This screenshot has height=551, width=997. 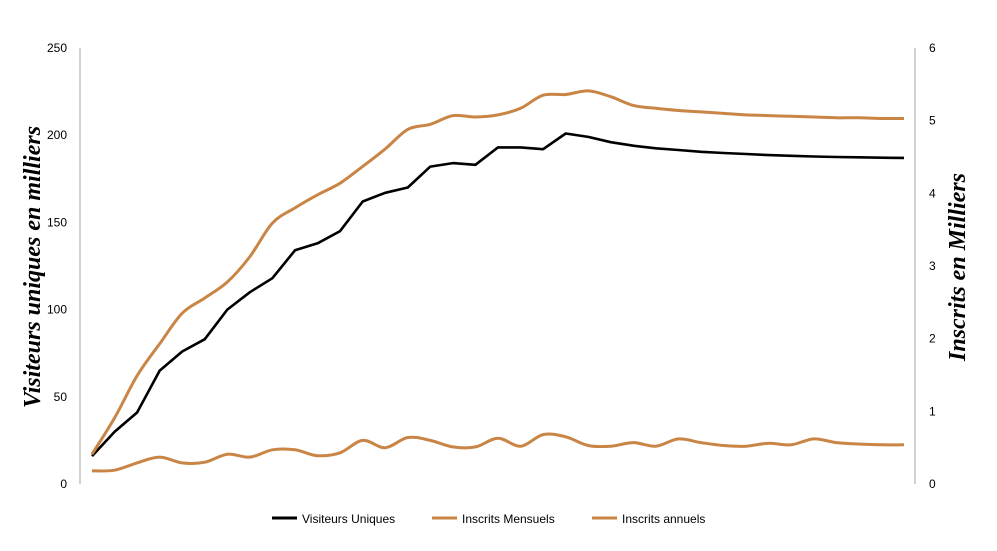 What do you see at coordinates (932, 121) in the screenshot?
I see `right-tick-label: 5` at bounding box center [932, 121].